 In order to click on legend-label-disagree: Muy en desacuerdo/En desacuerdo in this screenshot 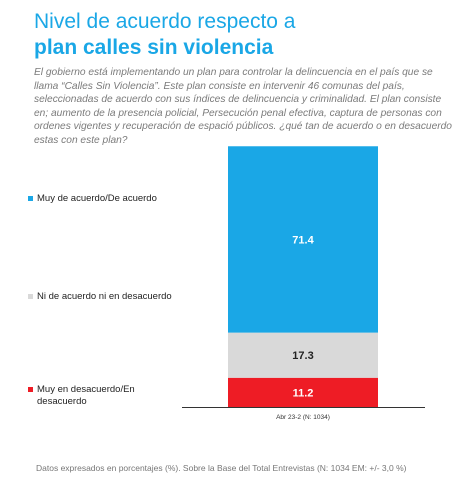, I will do `click(86, 395)`.